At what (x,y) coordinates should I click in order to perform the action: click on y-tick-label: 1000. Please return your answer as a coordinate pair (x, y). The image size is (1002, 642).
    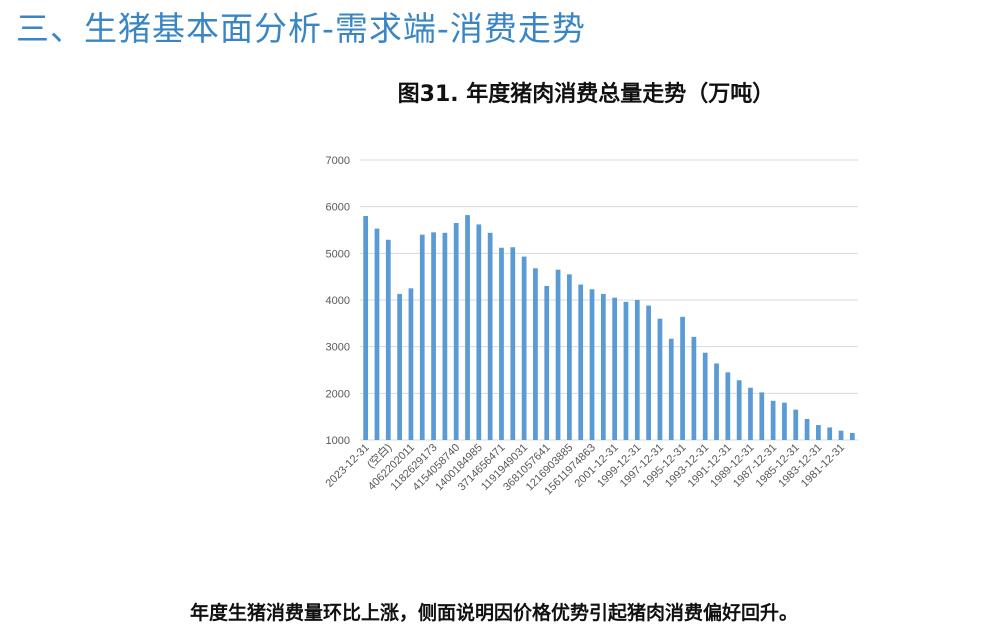
    Looking at the image, I should click on (338, 441).